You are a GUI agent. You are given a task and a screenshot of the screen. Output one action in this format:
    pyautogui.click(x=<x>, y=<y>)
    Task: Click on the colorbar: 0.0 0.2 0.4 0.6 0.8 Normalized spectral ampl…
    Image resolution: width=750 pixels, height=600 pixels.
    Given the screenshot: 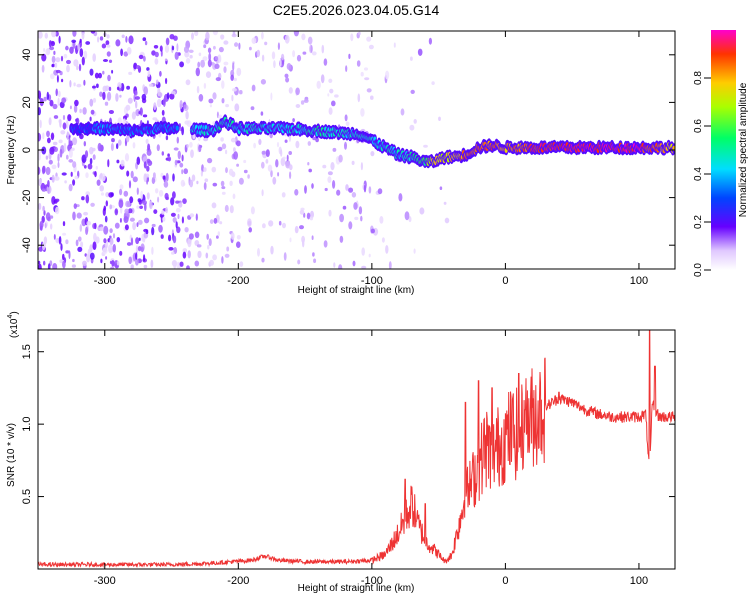 What is the action you would take?
    pyautogui.click(x=721, y=153)
    